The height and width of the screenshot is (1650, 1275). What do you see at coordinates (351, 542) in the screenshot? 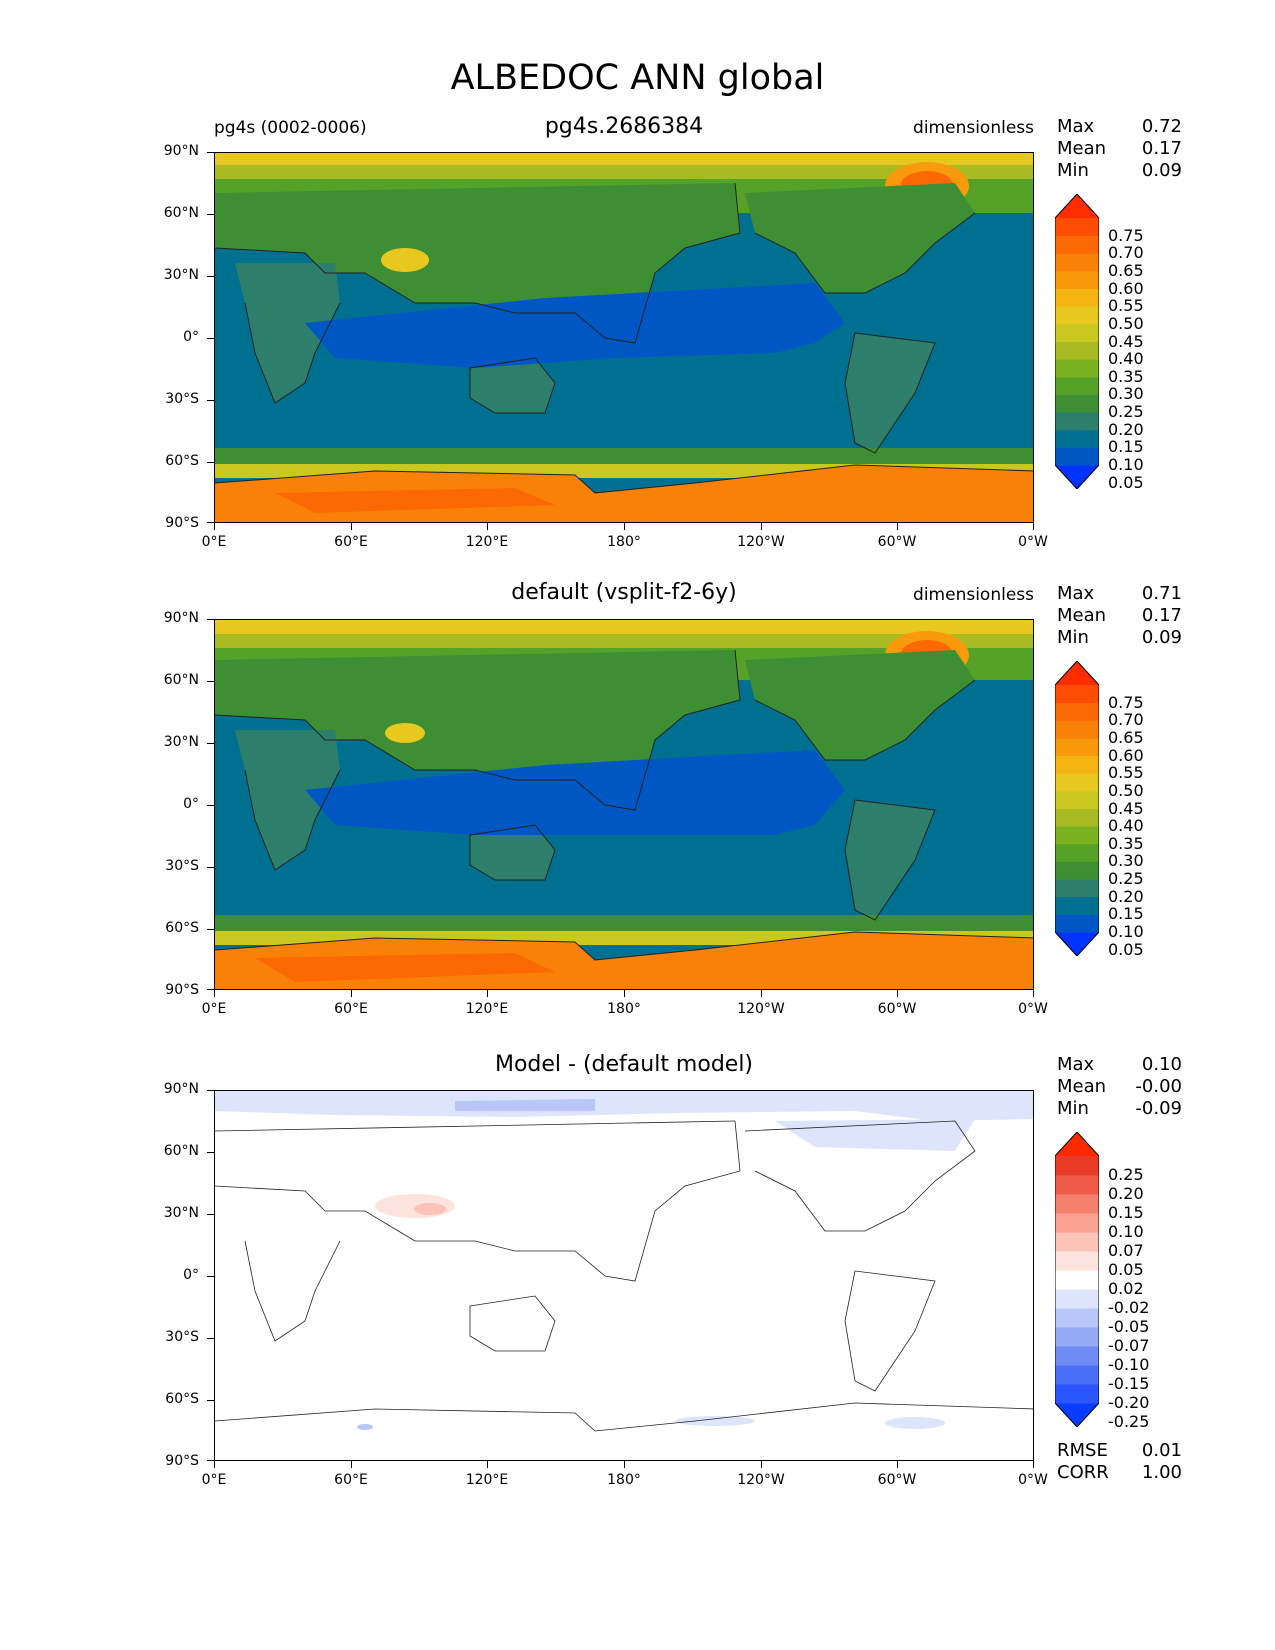
I see `x-label-60e: 60°E` at bounding box center [351, 542].